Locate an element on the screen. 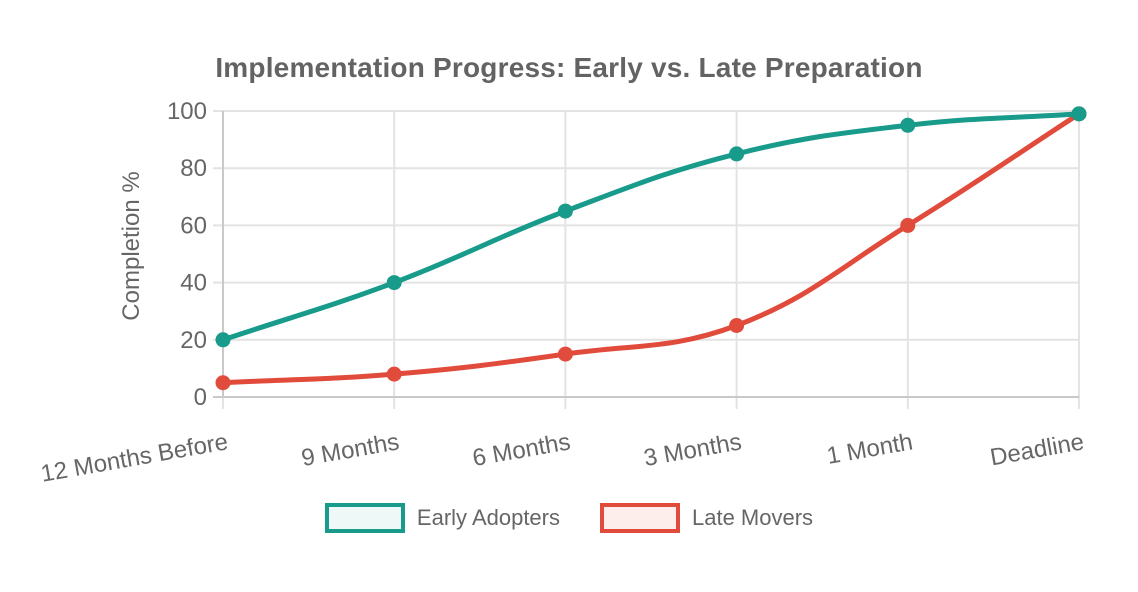  legend-item-late-movers: Late Movers is located at coordinates (706, 518).